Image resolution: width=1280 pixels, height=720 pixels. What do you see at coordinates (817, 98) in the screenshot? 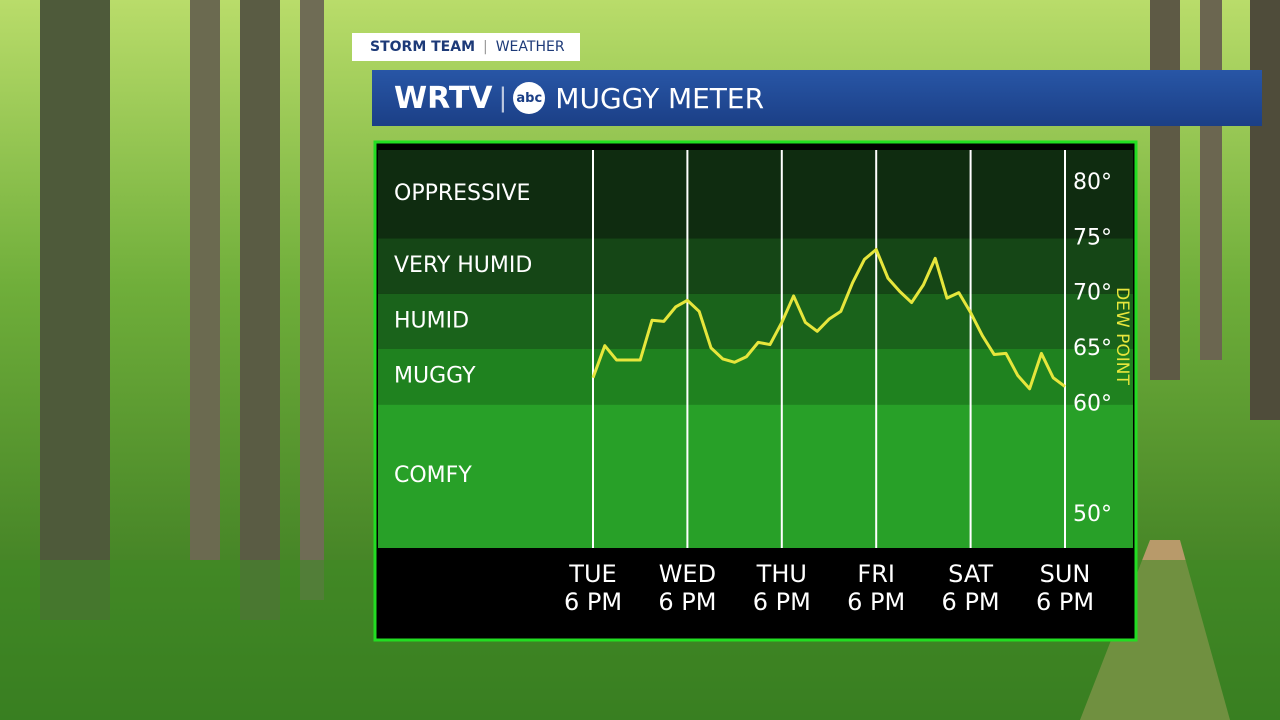
I see `title-bar: WRTV | abc MUGGY METER` at bounding box center [817, 98].